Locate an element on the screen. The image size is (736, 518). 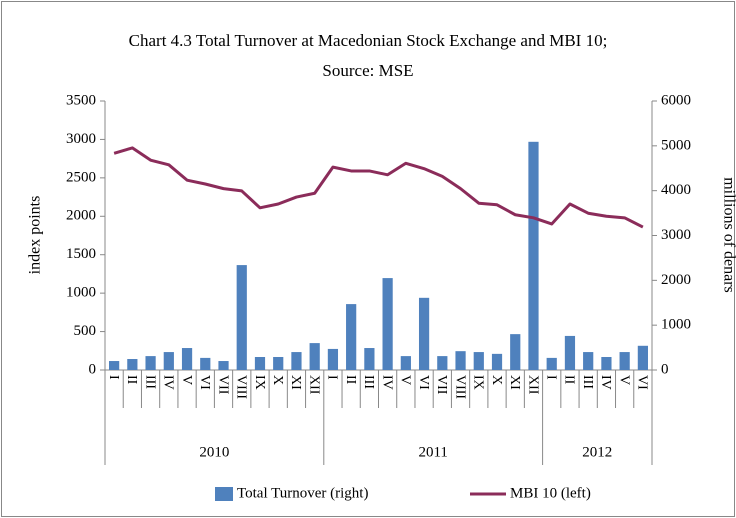
y-tick-label: 2000 is located at coordinates (81, 216).